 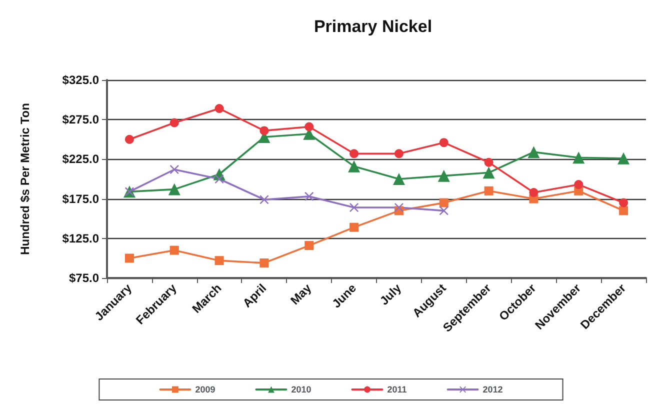 I want to click on y-axis-title: Hundred $s Per Metric Ton, so click(x=25, y=179).